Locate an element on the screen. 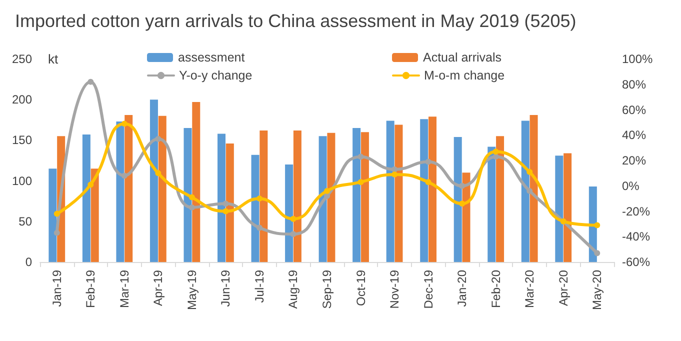 The image size is (681, 341). x-tick-label: Aug-19 is located at coordinates (293, 289).